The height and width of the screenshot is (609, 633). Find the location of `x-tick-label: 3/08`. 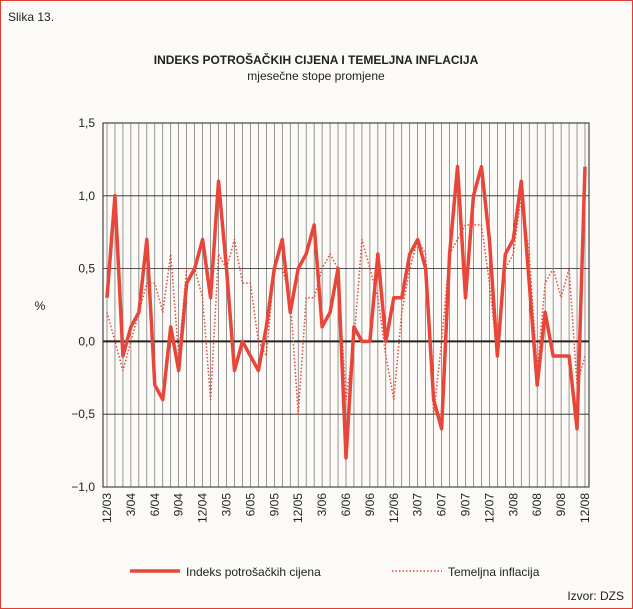

x-tick-label: 3/08 is located at coordinates (513, 505).